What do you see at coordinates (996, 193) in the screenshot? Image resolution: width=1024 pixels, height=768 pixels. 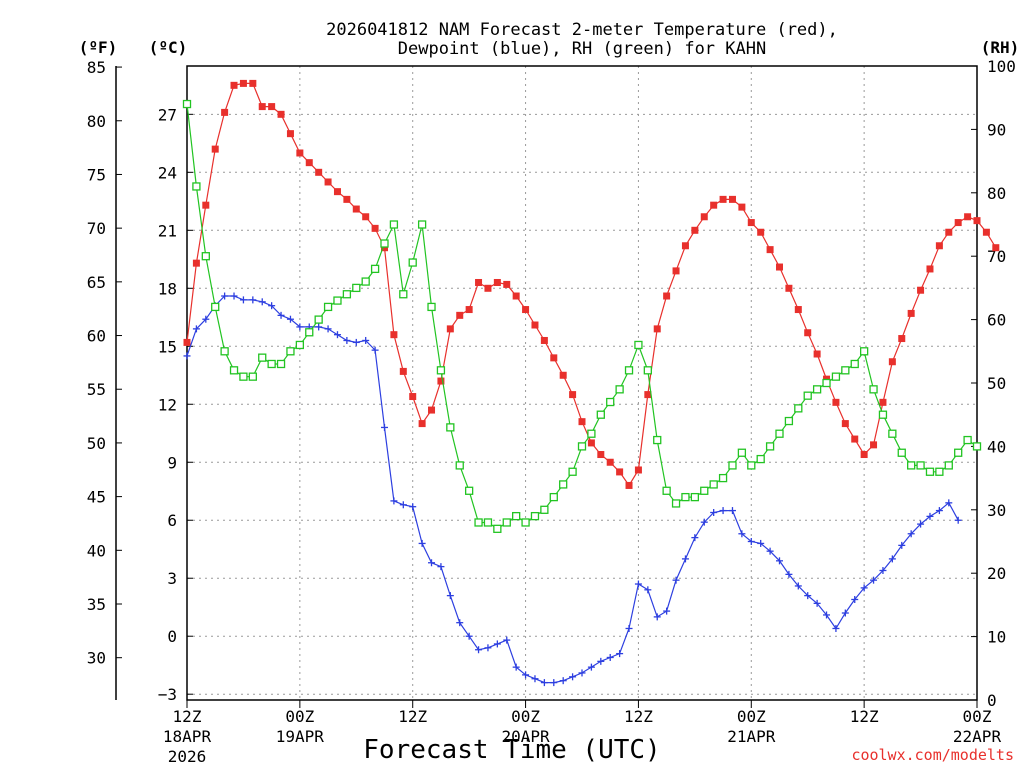 I see `rh-tick-label: 80` at bounding box center [996, 193].